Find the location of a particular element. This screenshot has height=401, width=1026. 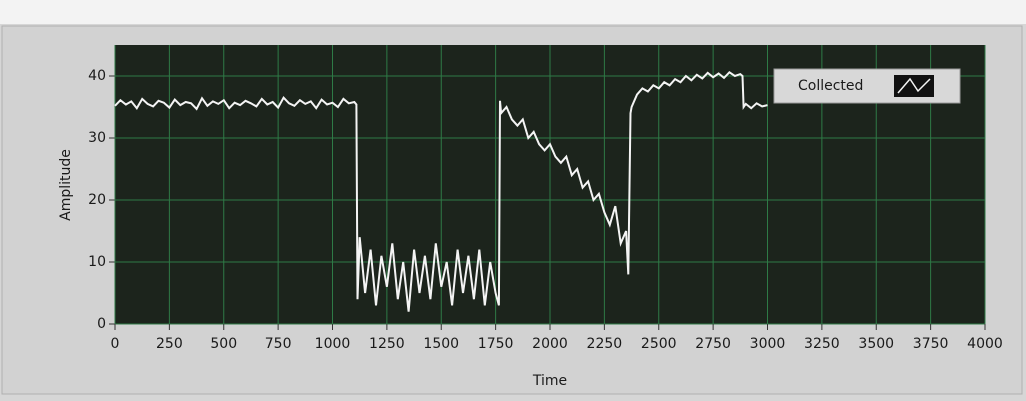

y-tick-label: 10 is located at coordinates (97, 262).